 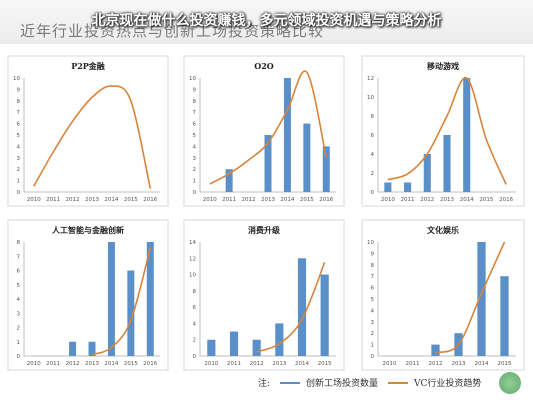 What do you see at coordinates (121, 301) in the screenshot?
I see `trend-line` at bounding box center [121, 301].